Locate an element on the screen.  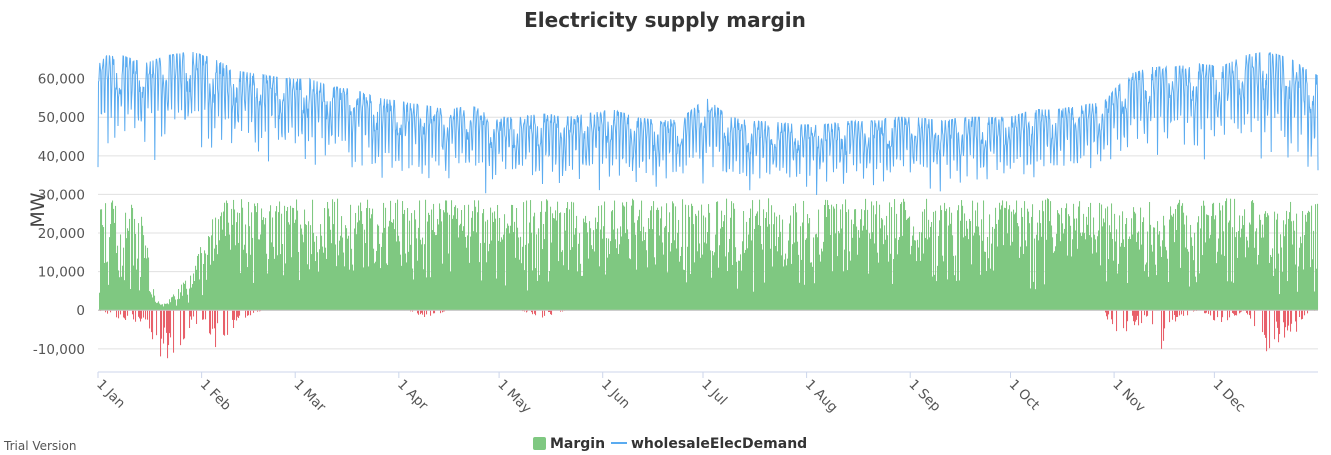
legend-margin-label: Margin is located at coordinates (577, 444).